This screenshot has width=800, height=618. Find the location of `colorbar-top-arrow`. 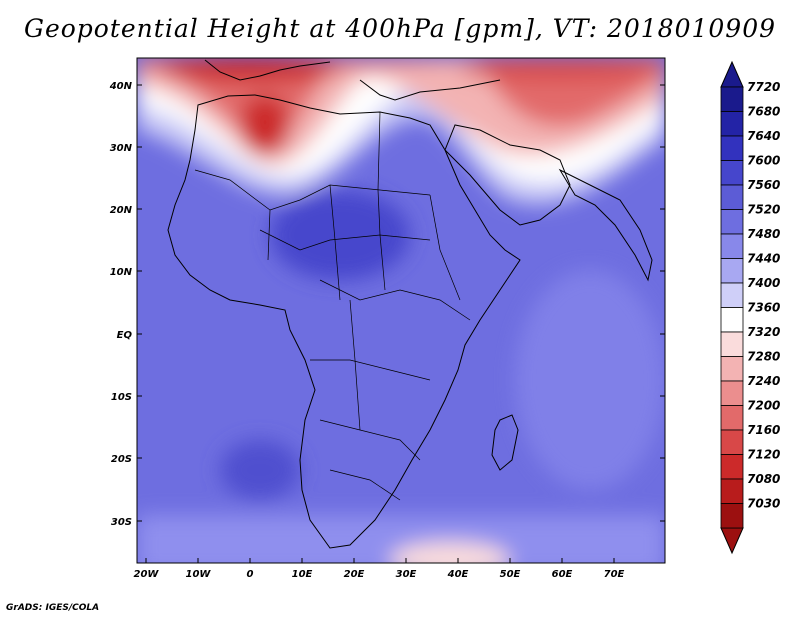

colorbar-top-arrow is located at coordinates (732, 74).